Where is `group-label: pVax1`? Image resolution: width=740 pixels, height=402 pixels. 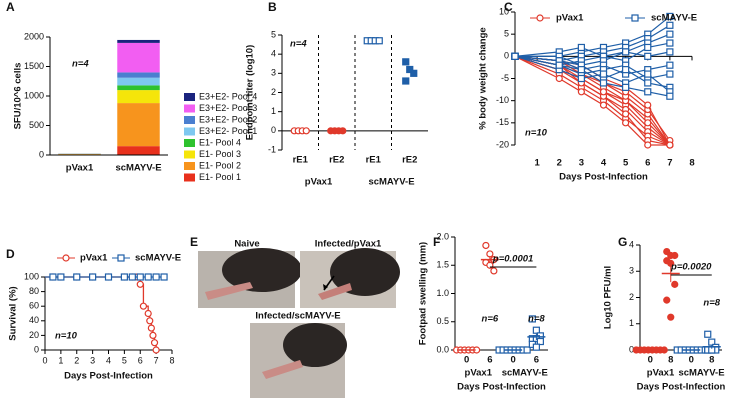 group-label: pVax1 is located at coordinates (479, 373).